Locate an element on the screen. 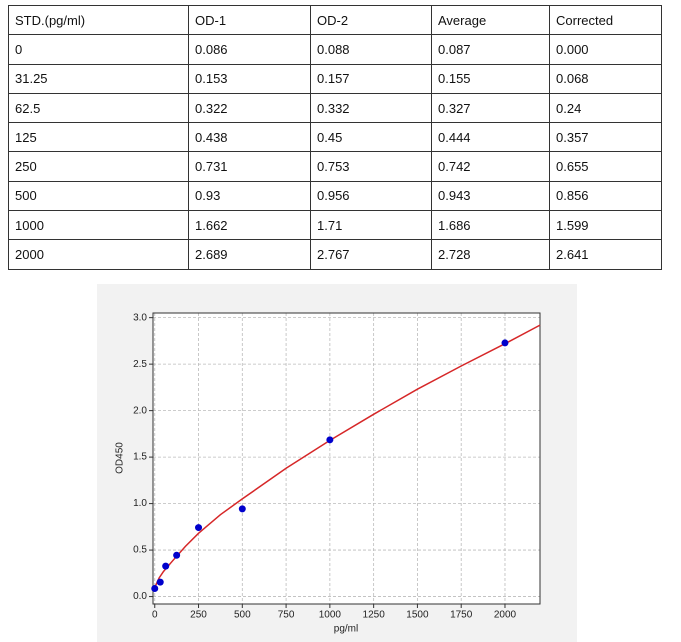  table-cell: 0.742 is located at coordinates (490, 166).